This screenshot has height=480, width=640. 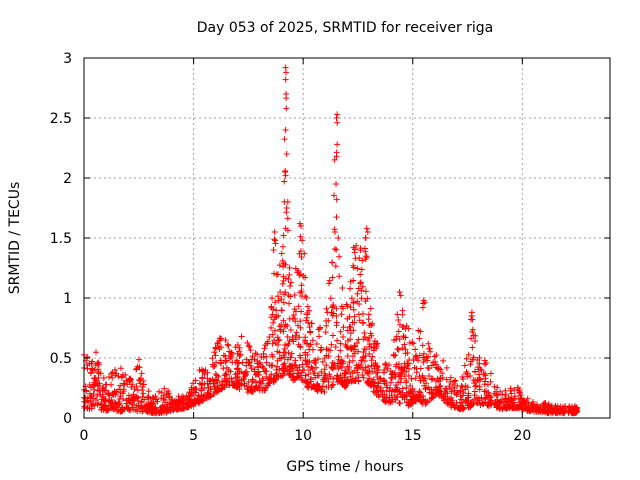 What do you see at coordinates (61, 119) in the screenshot?
I see `y-tick-label: 2.5` at bounding box center [61, 119].